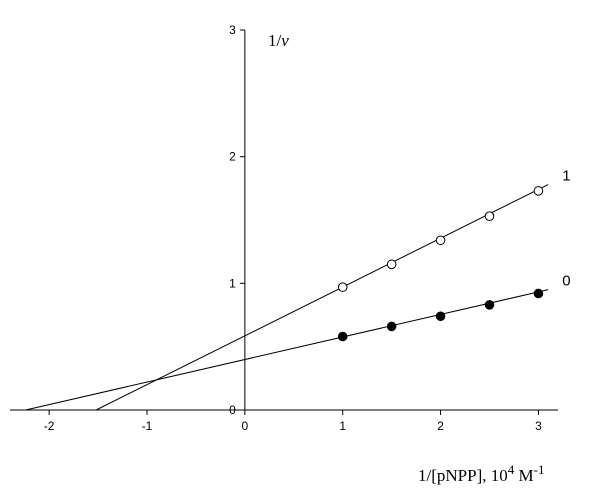  What do you see at coordinates (49, 426) in the screenshot?
I see `x-tick-label: -2` at bounding box center [49, 426].